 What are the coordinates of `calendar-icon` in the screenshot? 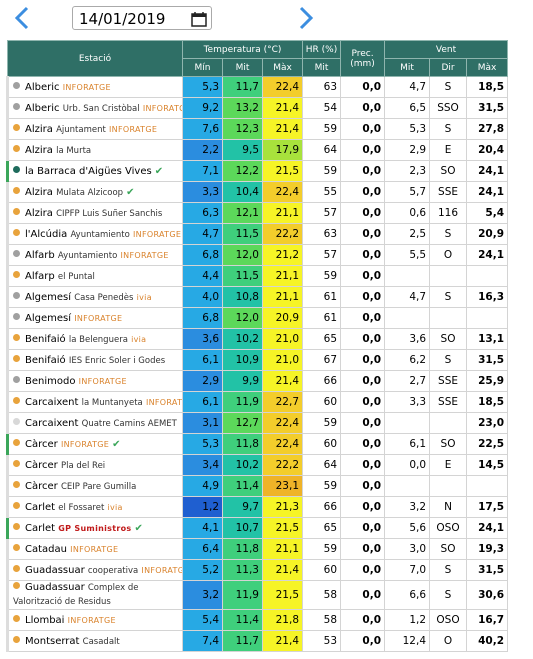 It's located at (199, 19).